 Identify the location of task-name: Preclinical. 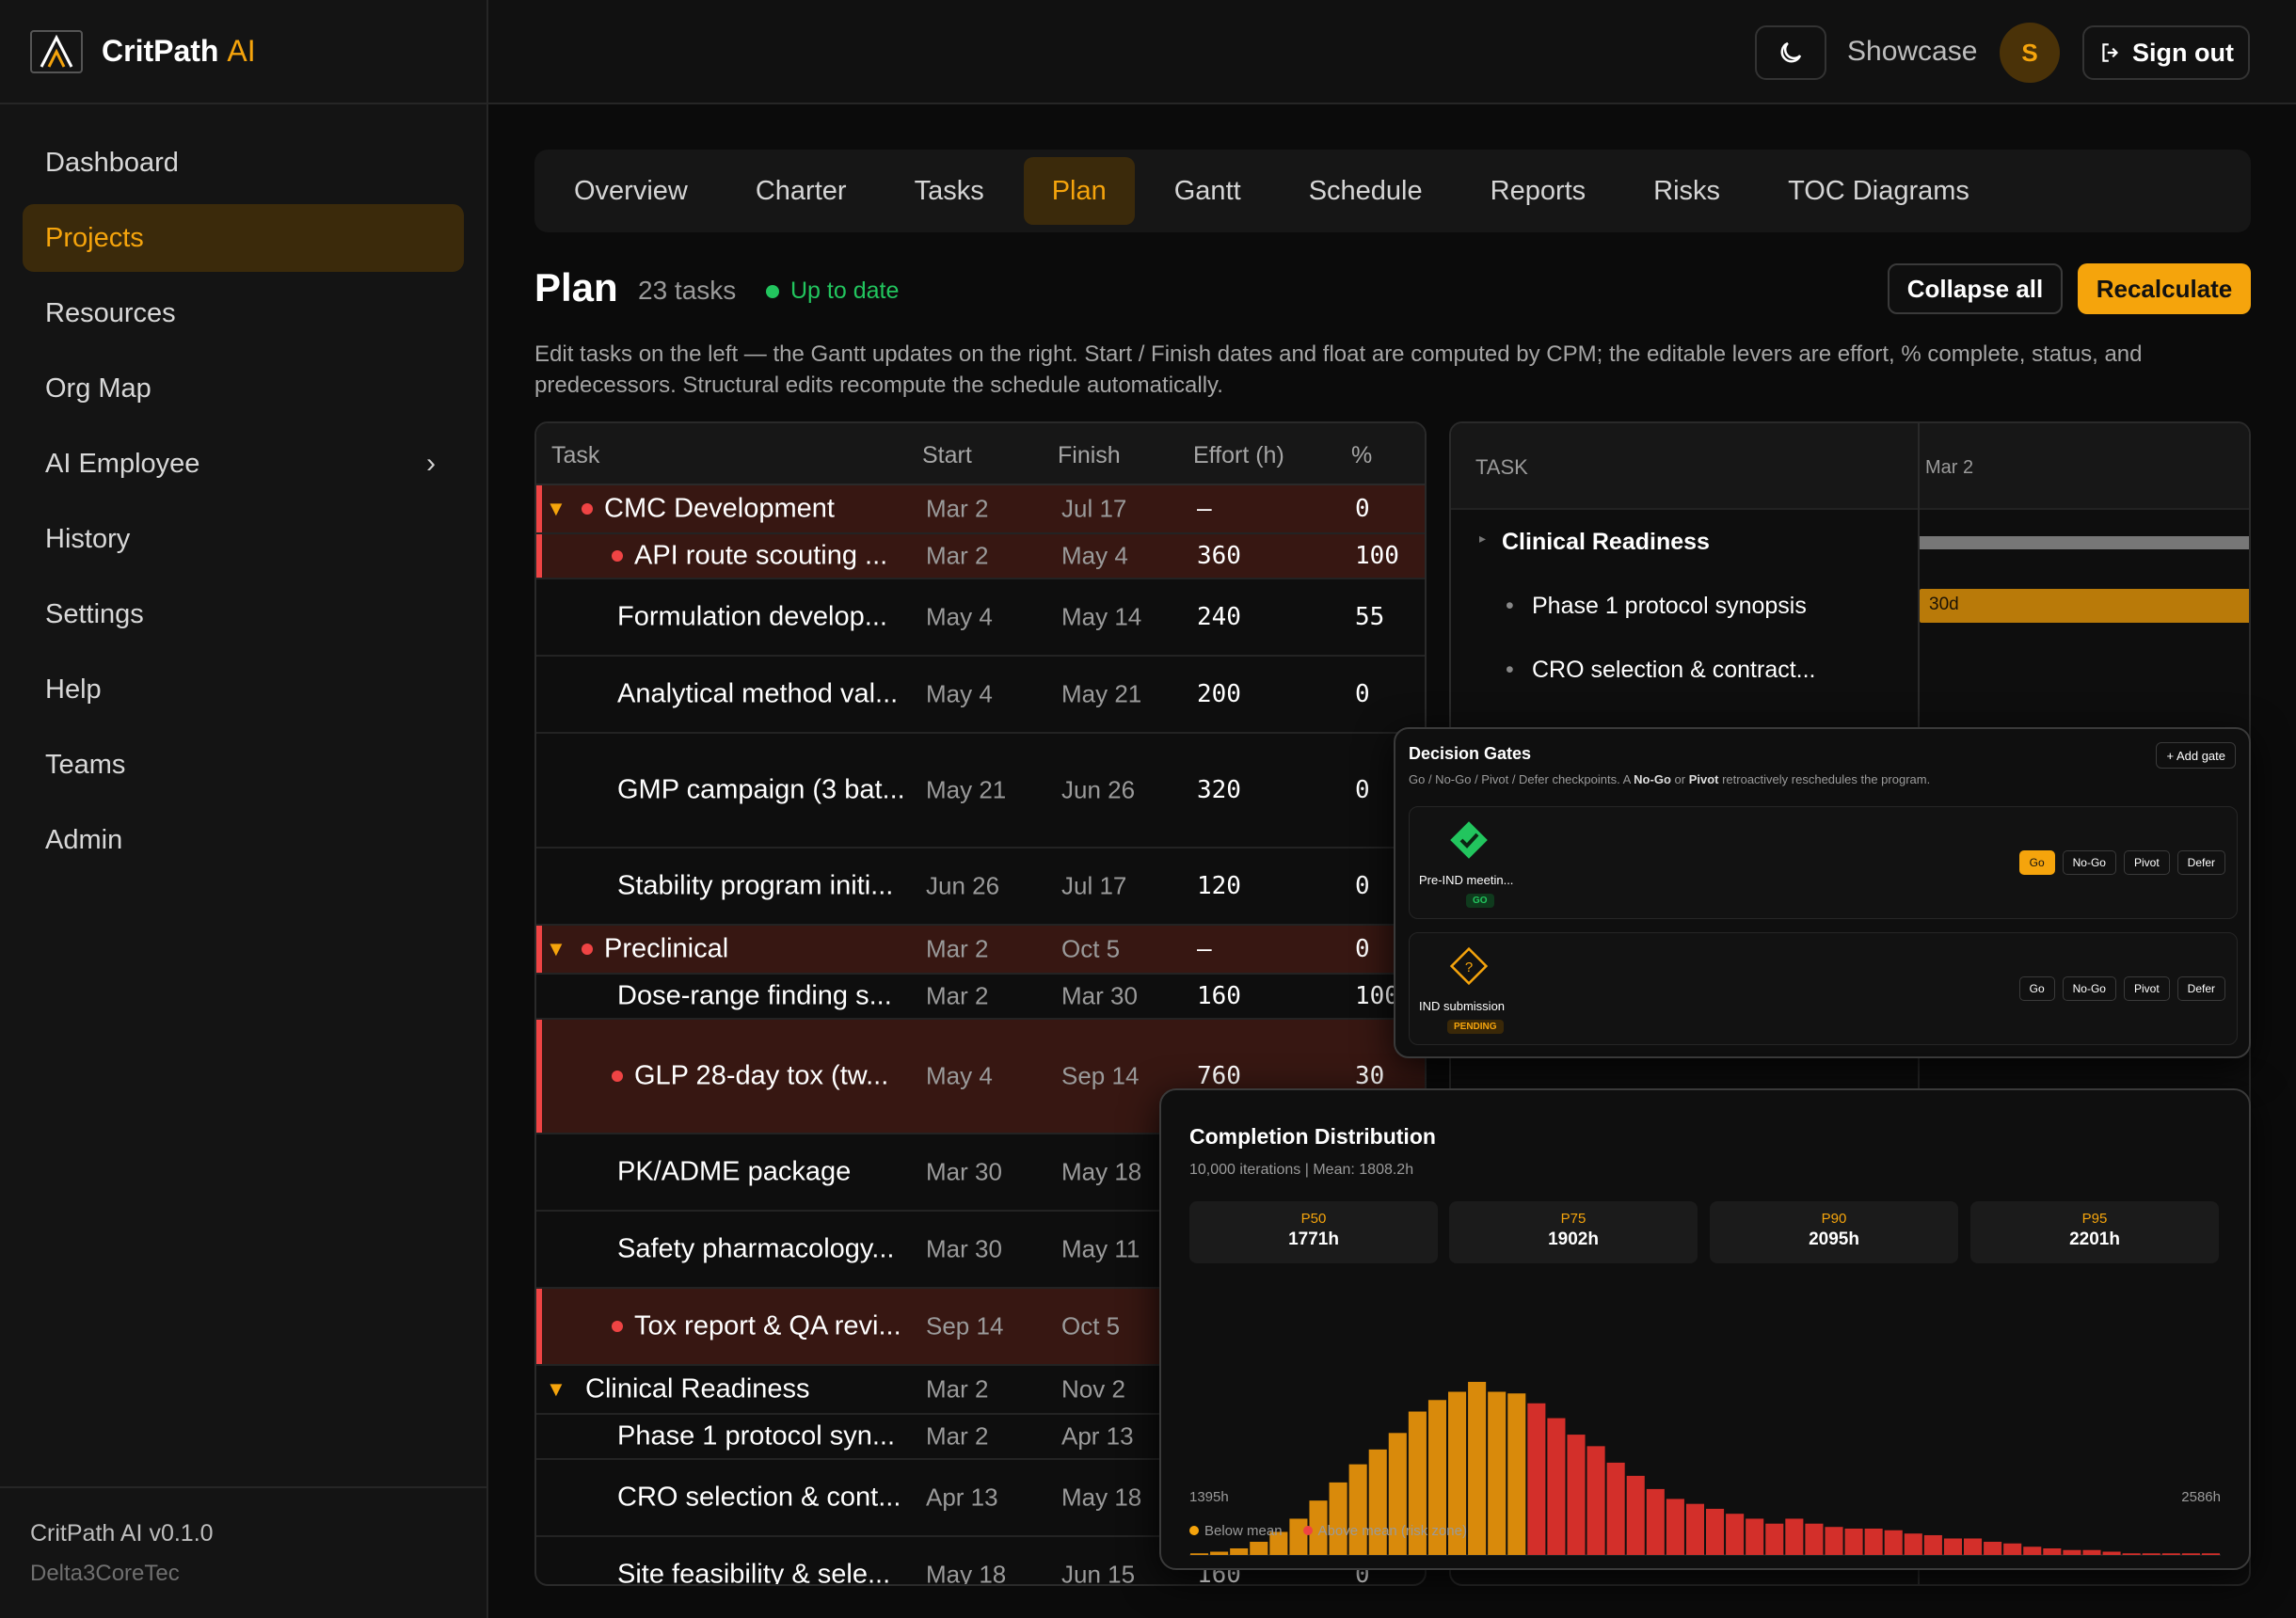
(666, 948).